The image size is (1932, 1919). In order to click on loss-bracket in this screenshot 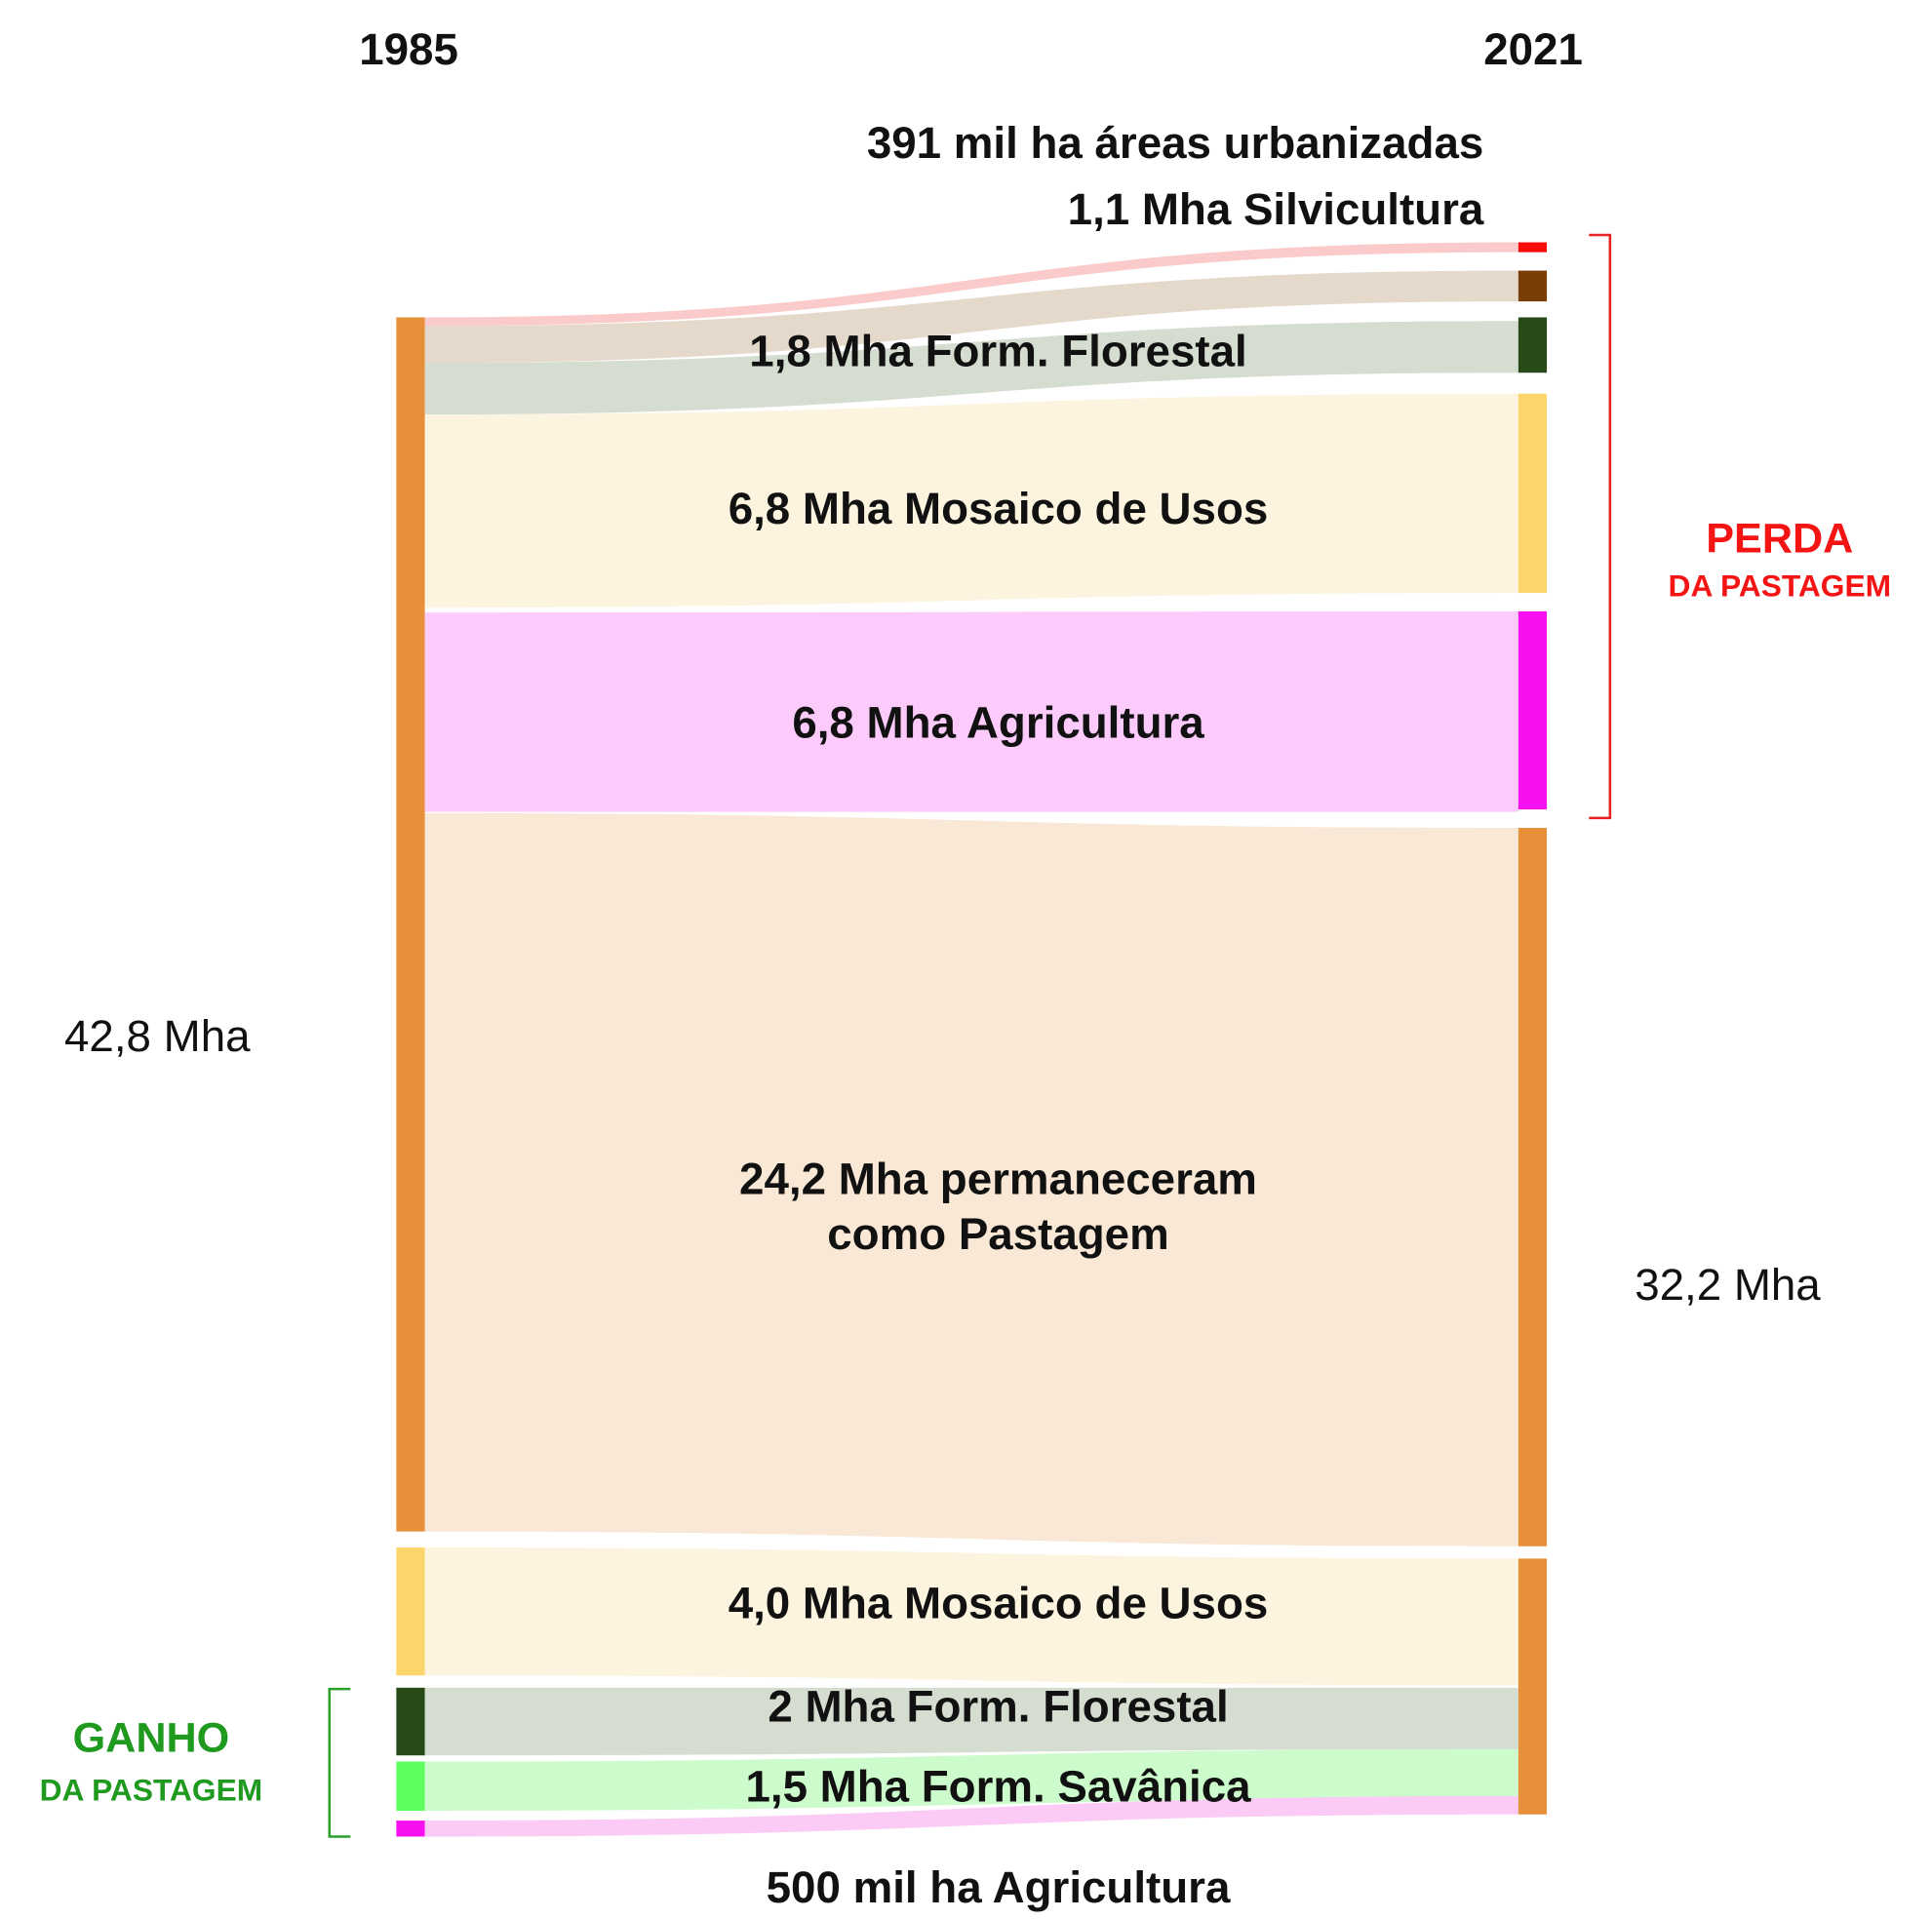, I will do `click(1600, 526)`.